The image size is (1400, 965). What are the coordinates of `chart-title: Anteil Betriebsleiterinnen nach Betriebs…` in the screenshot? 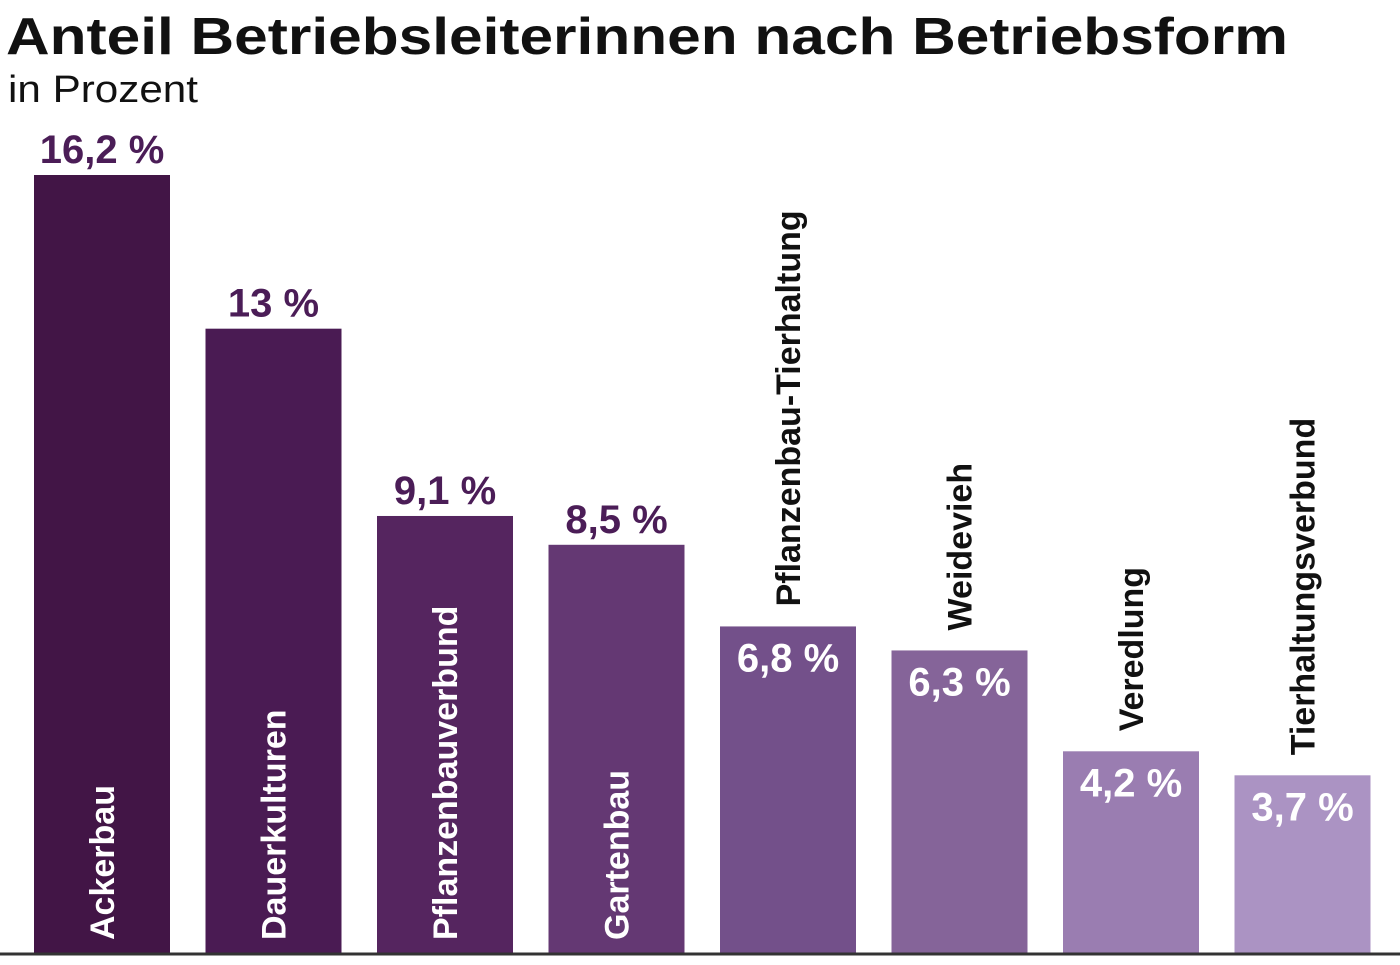 It's located at (647, 37).